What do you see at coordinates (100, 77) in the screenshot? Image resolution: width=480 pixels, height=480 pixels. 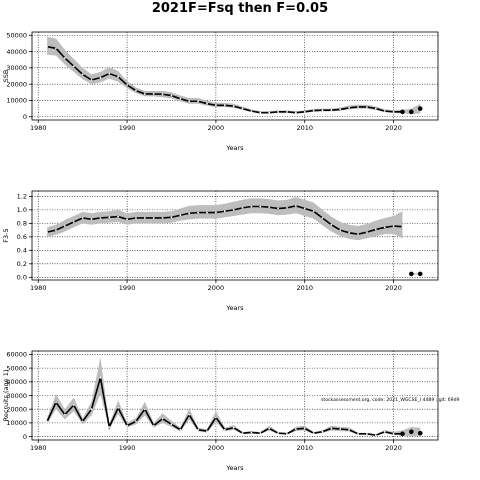 I see `ssb-point-1987` at bounding box center [100, 77].